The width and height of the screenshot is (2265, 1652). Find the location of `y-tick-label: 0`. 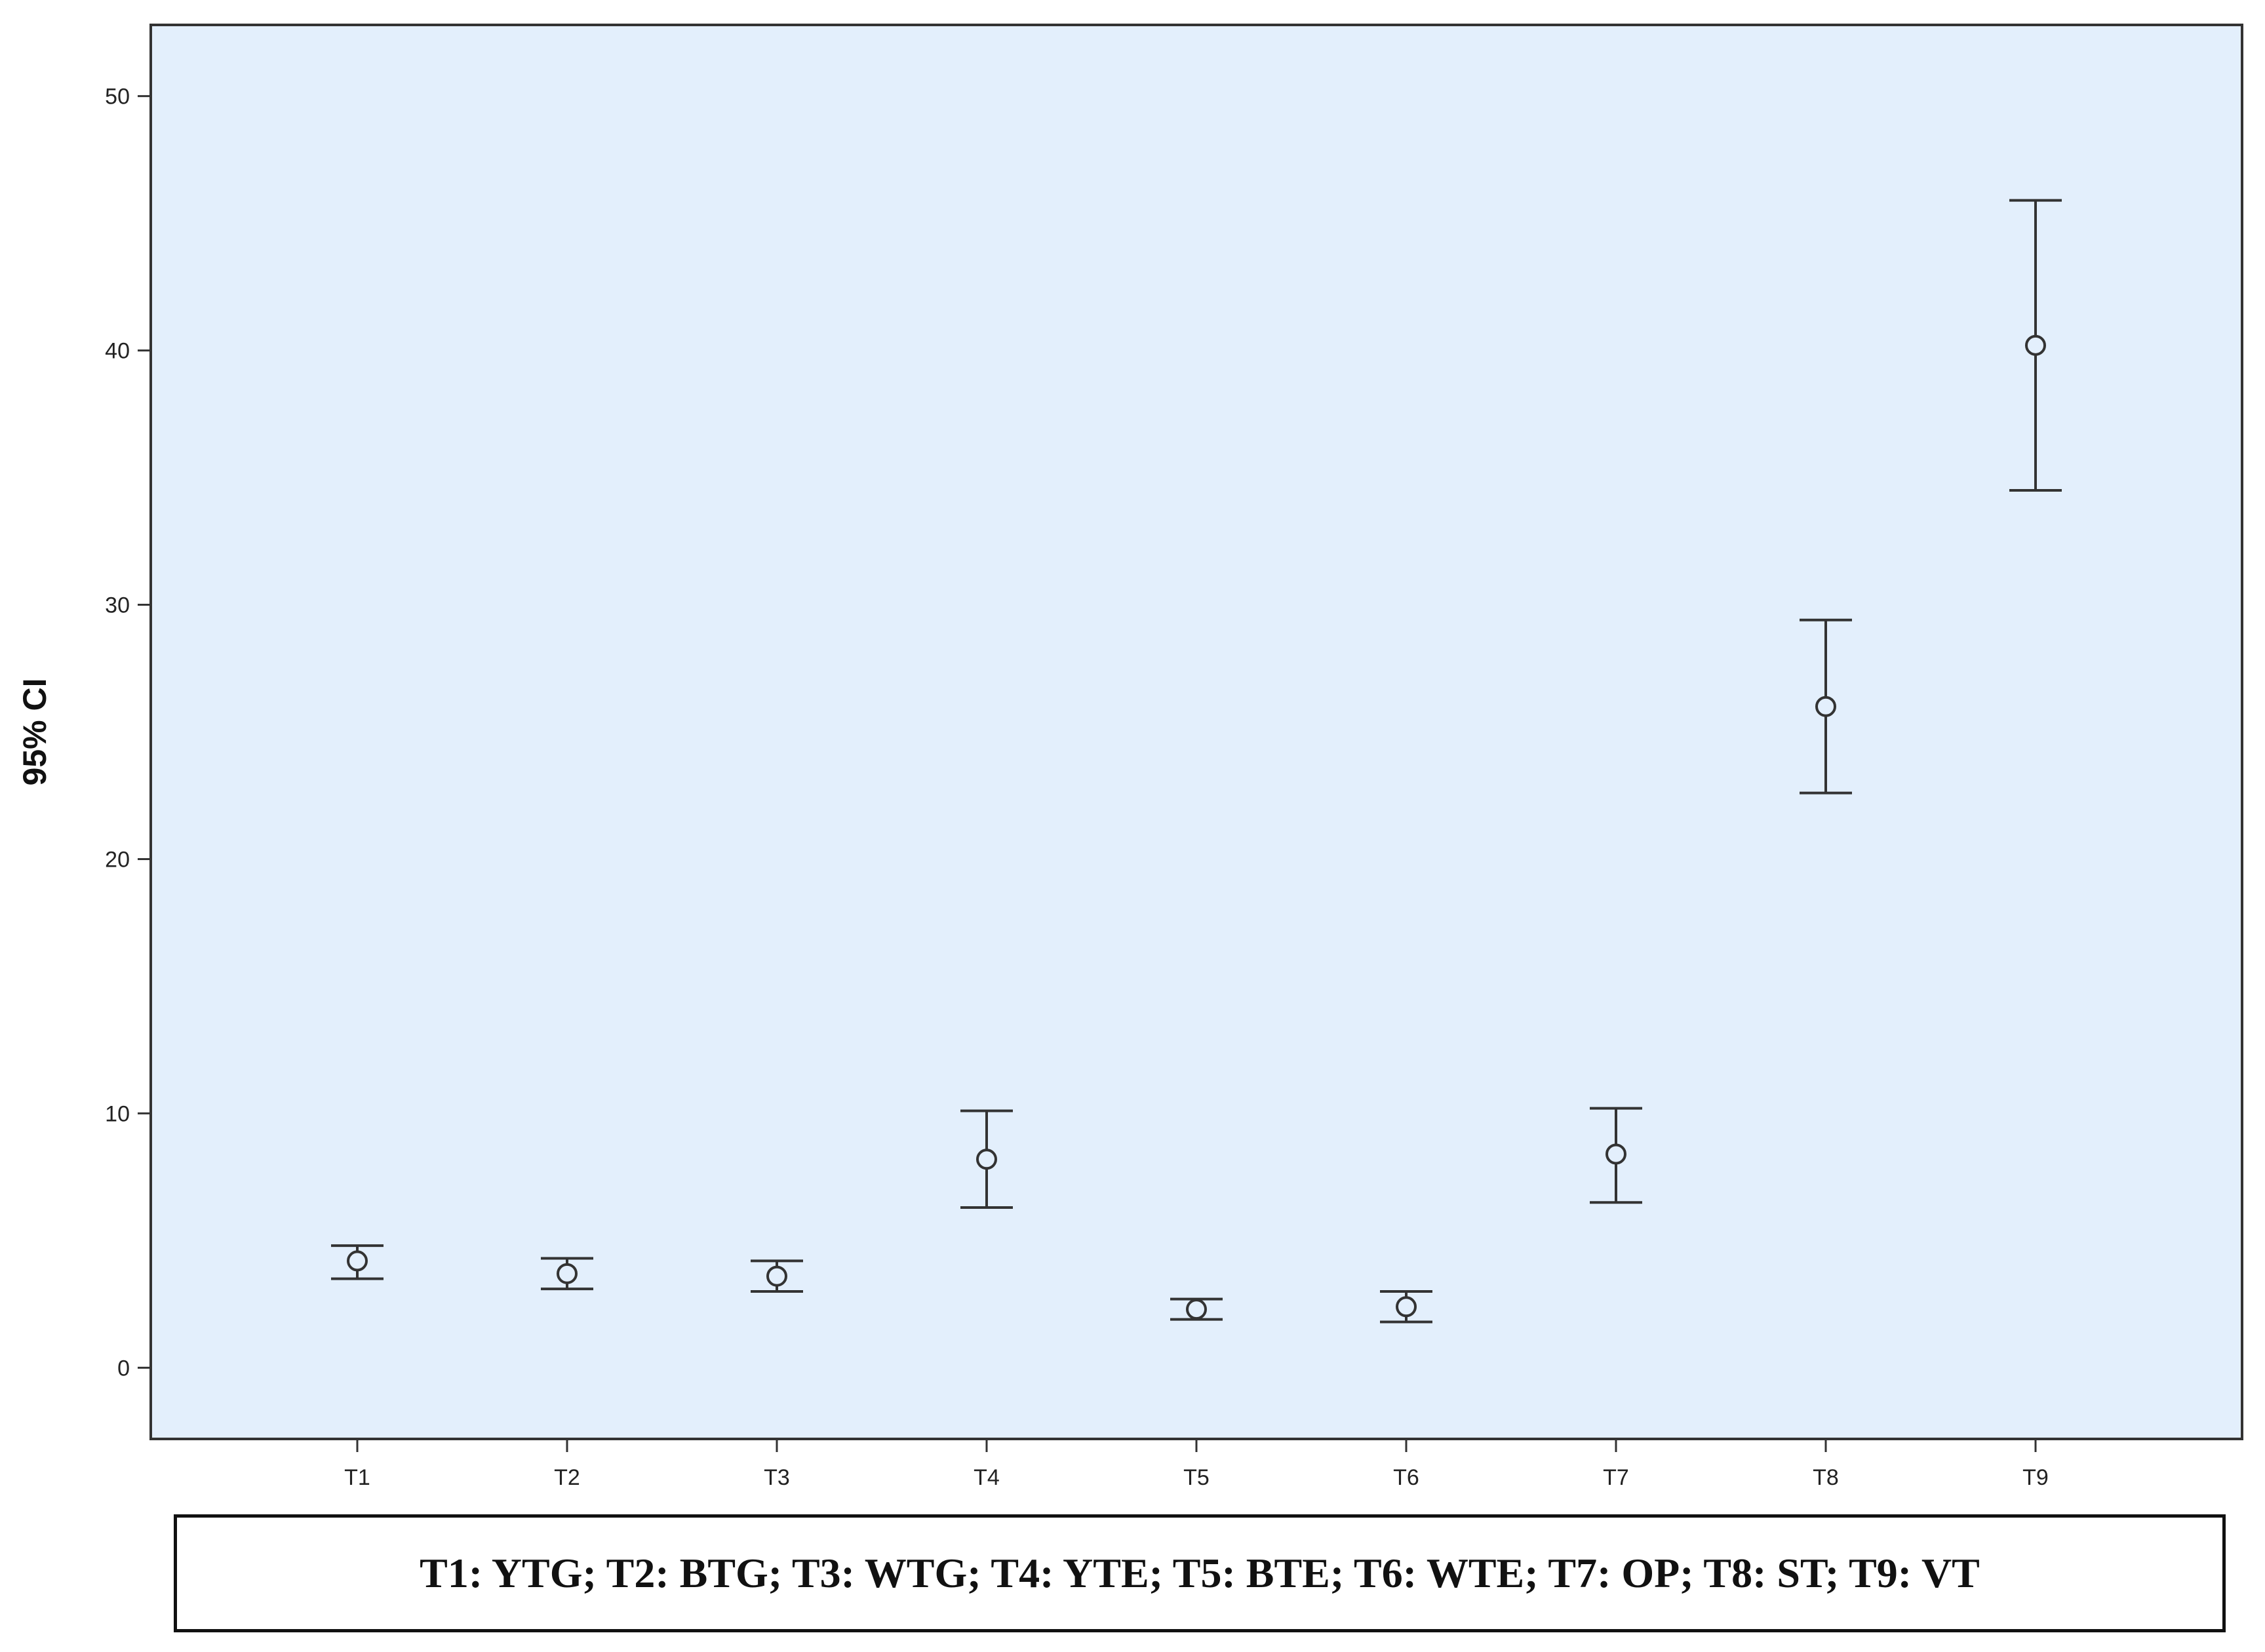

y-tick-label: 0 is located at coordinates (123, 1368).